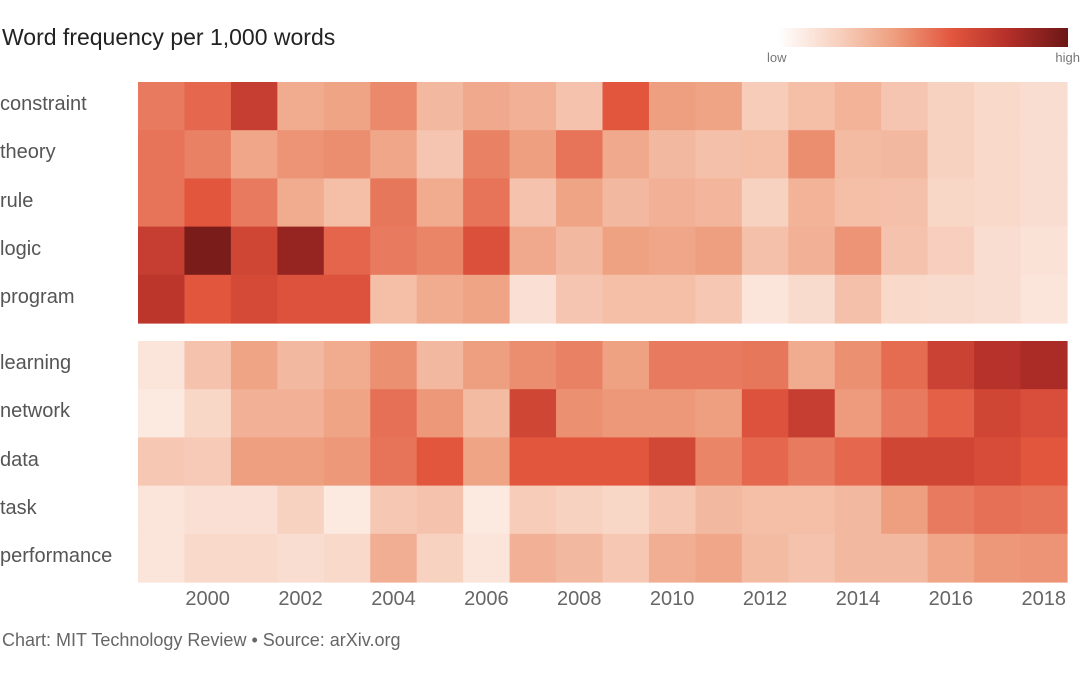  What do you see at coordinates (812, 106) in the screenshot?
I see `heatmap-cell-constraint-2013` at bounding box center [812, 106].